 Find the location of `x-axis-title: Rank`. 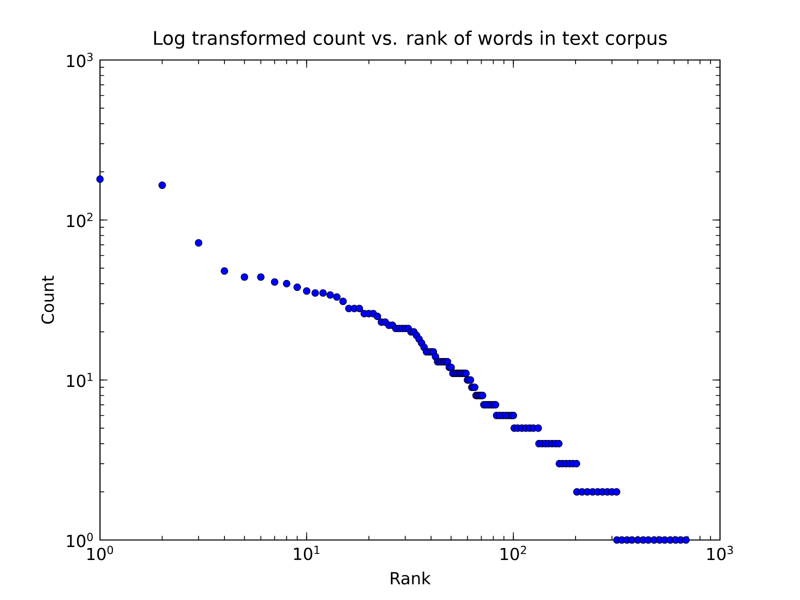

x-axis-title: Rank is located at coordinates (410, 578).